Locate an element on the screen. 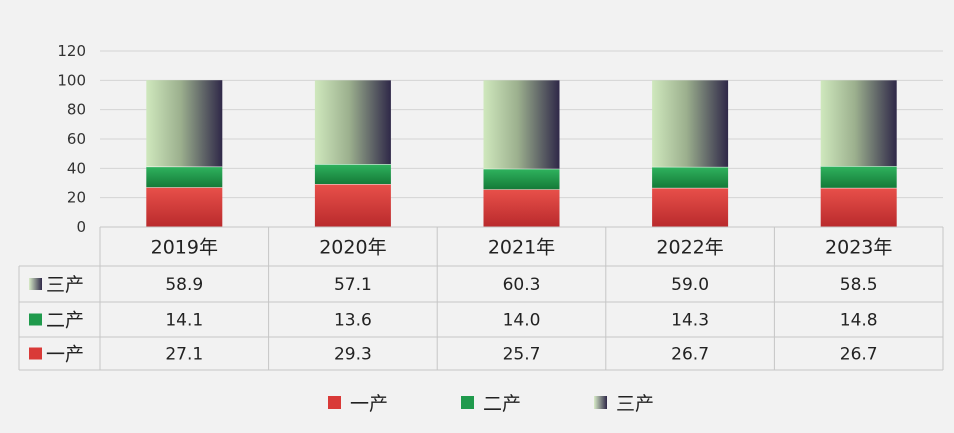  legend-label: 二产 is located at coordinates (502, 404).